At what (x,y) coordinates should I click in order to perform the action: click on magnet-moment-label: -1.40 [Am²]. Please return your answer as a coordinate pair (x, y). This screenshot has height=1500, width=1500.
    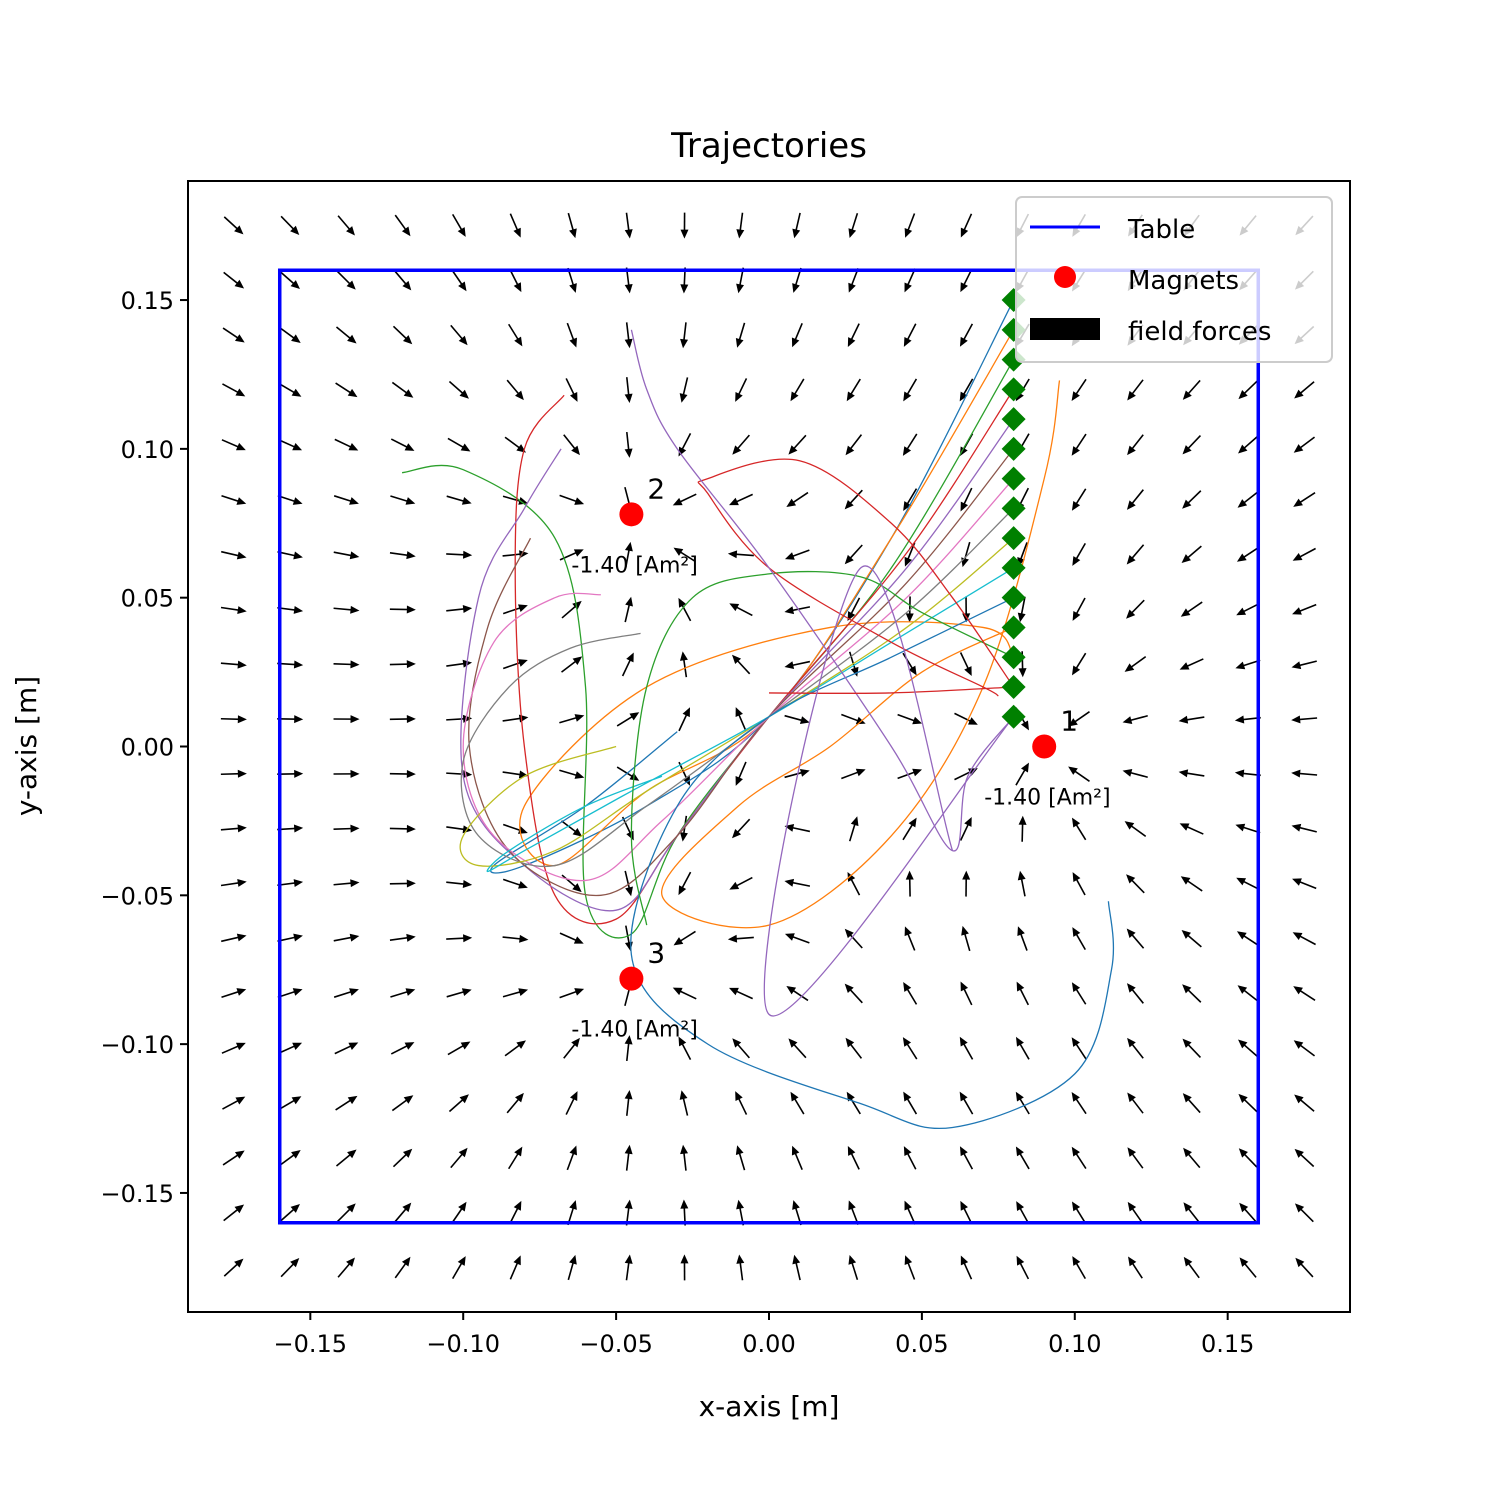
    Looking at the image, I should click on (1047, 798).